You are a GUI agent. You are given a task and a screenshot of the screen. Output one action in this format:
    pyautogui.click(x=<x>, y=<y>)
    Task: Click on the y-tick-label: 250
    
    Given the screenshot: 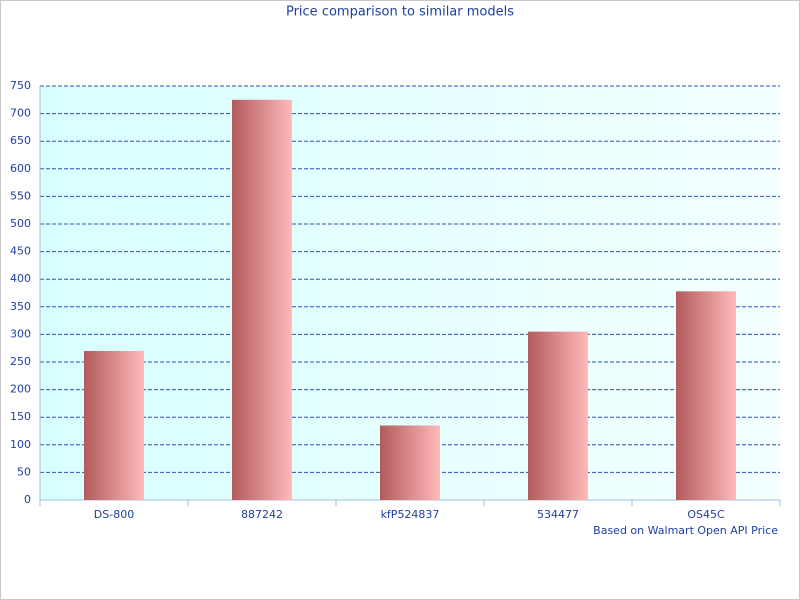 What is the action you would take?
    pyautogui.click(x=20, y=361)
    